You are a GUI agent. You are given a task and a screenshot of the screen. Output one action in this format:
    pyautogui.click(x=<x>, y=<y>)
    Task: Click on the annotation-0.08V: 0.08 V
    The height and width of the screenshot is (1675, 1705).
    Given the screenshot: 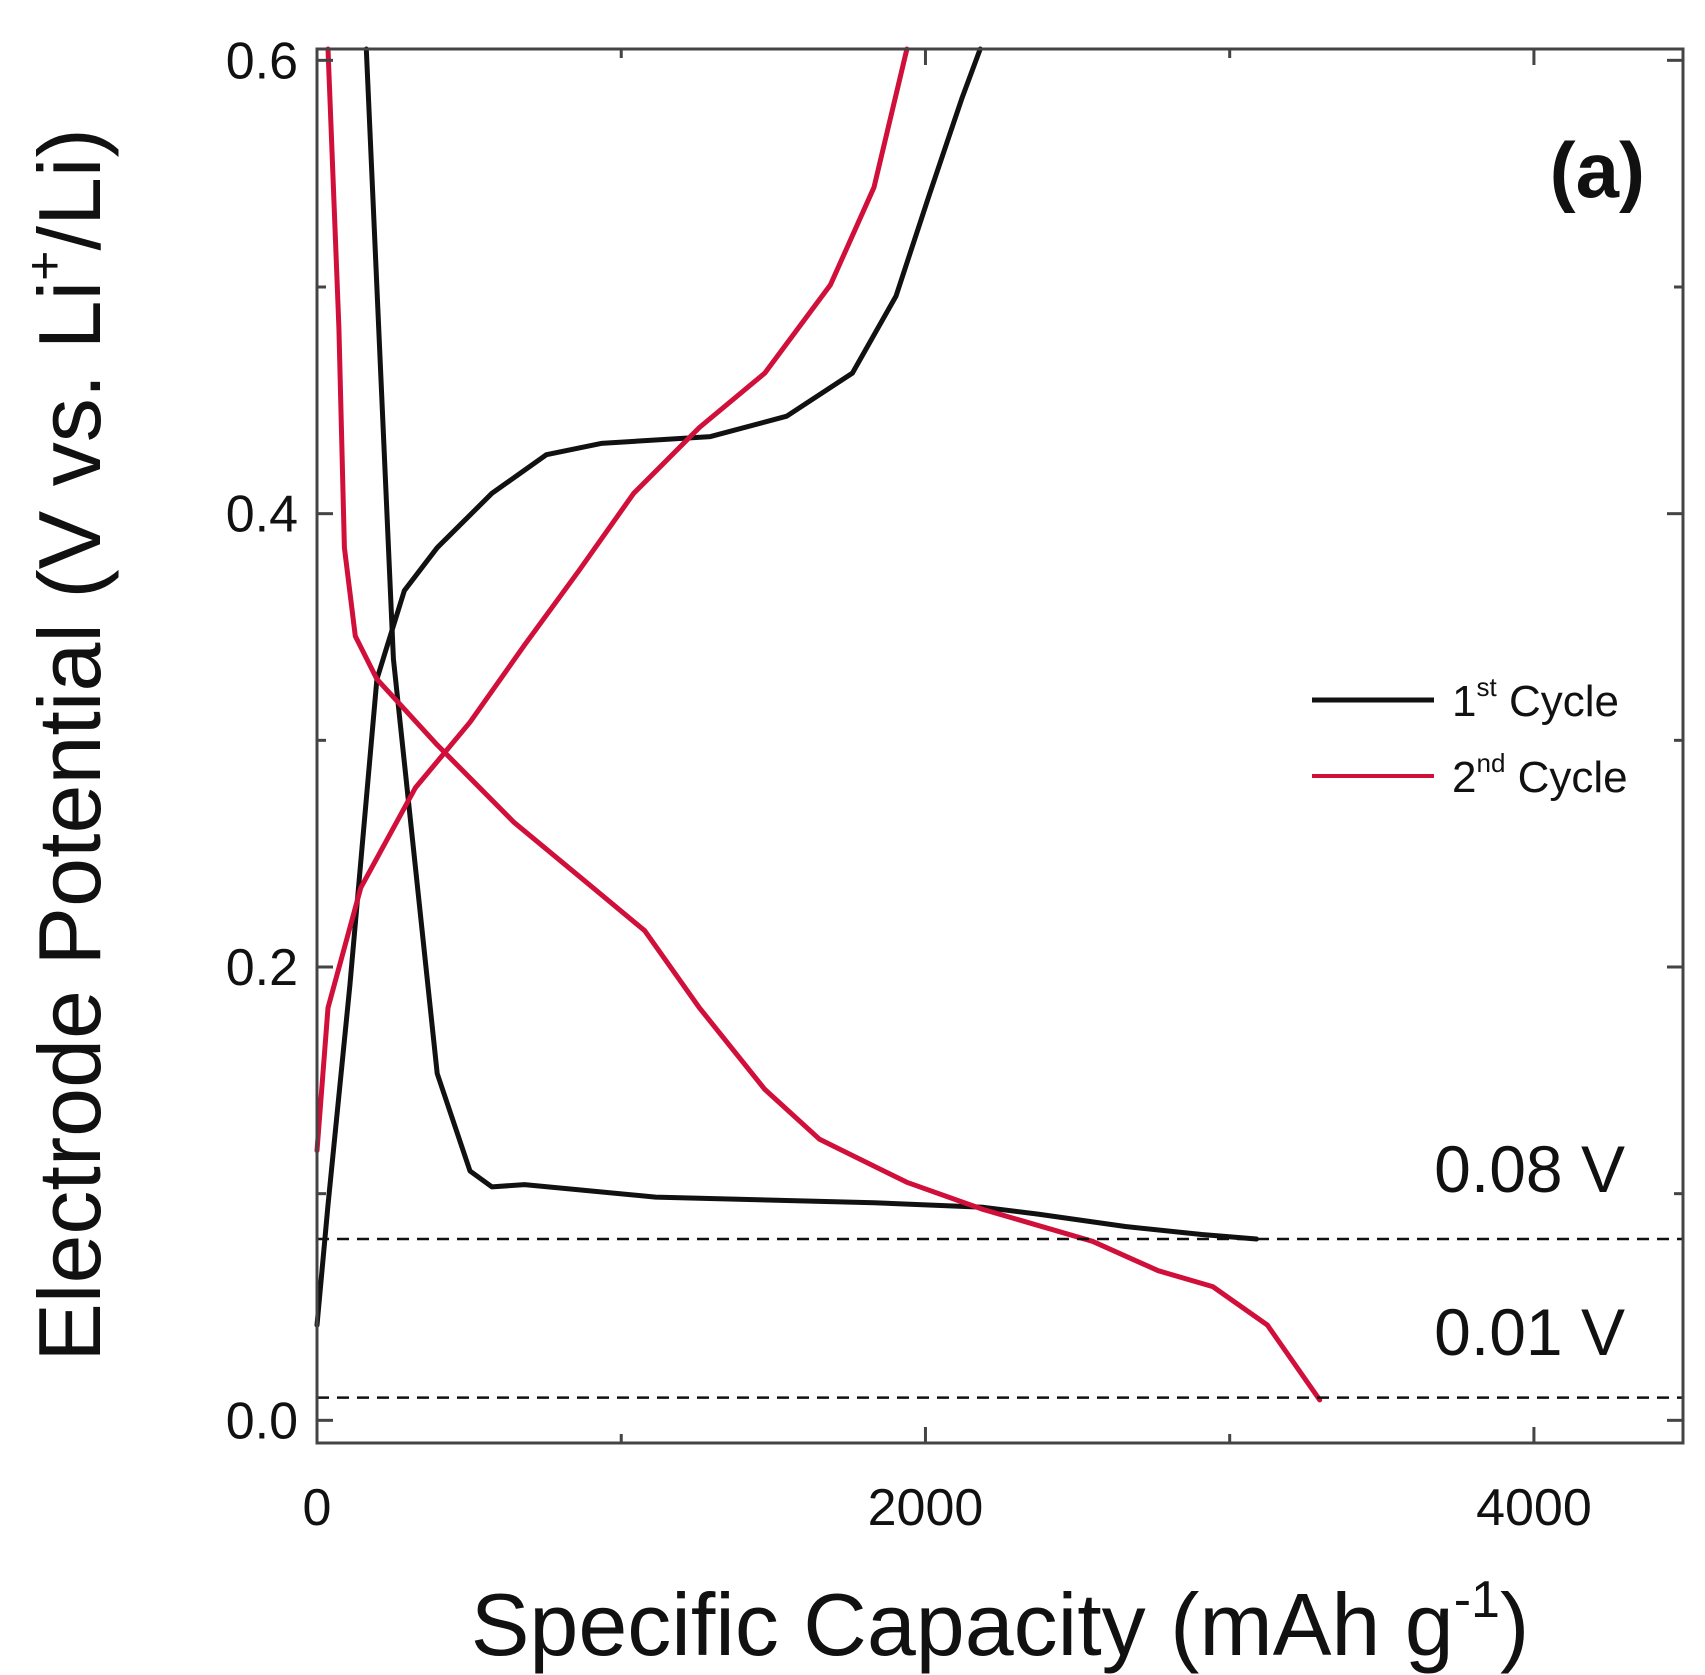 What is the action you would take?
    pyautogui.click(x=1529, y=1169)
    